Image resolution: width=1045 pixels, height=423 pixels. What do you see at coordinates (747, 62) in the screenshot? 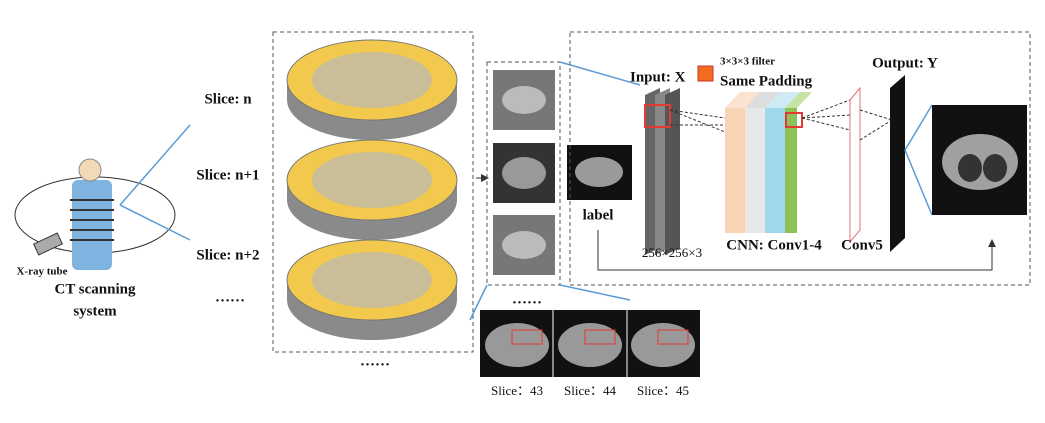
I see `filter-label: 3×3×3 filter` at bounding box center [747, 62].